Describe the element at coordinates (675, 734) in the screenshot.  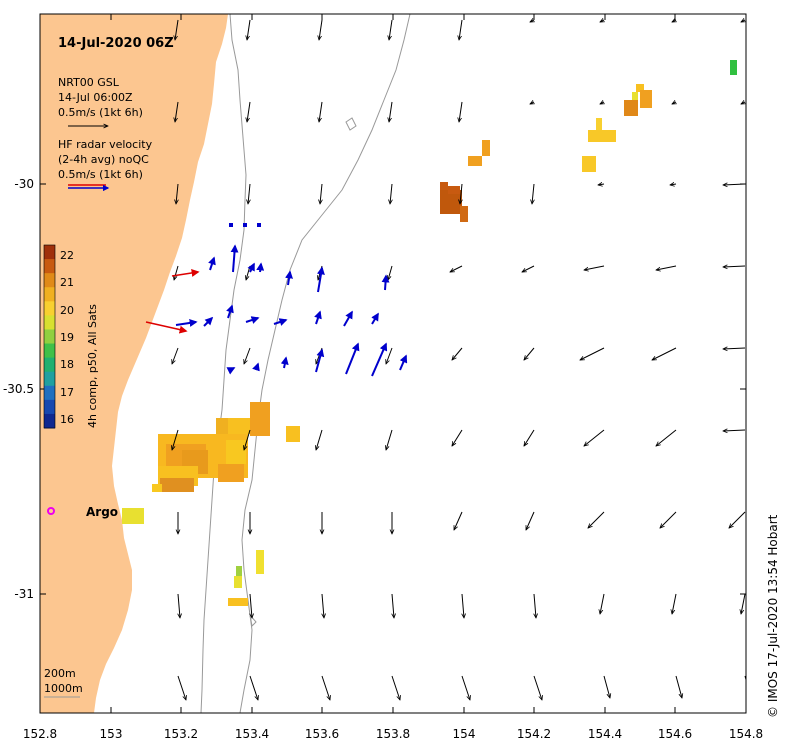
I see `x-tick-label: 154.6` at that location.